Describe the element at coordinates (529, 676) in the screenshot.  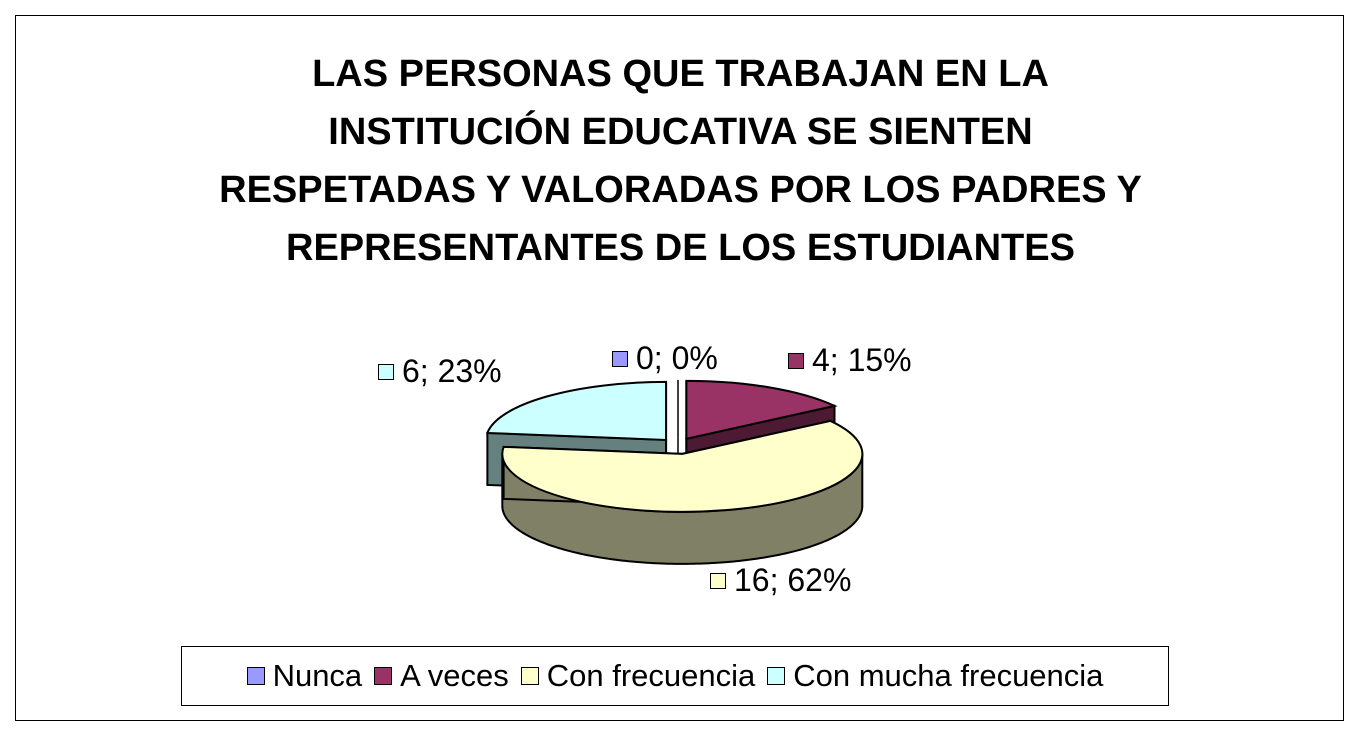
I see `legend-swatch-con-frecuencia` at that location.